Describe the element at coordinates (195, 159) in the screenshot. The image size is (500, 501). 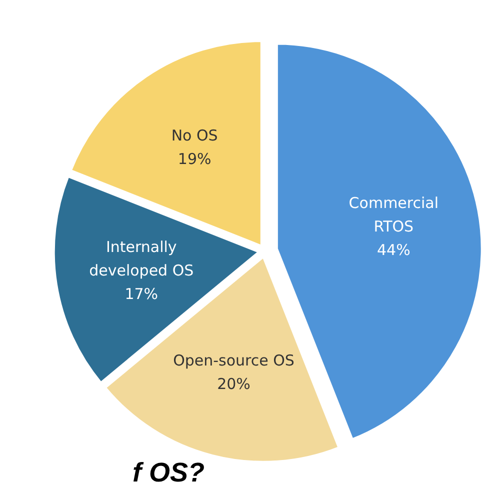
I see `data-label: 19%` at that location.